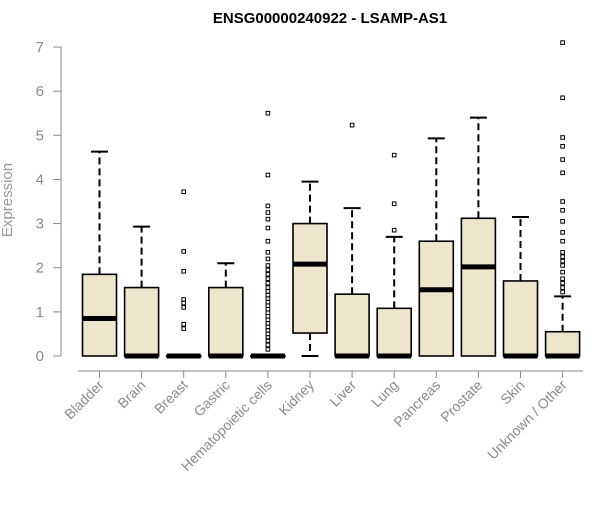 The height and width of the screenshot is (505, 600). I want to click on chart-title: ENSG00000240922 - LSAMP-AS1, so click(330, 18).